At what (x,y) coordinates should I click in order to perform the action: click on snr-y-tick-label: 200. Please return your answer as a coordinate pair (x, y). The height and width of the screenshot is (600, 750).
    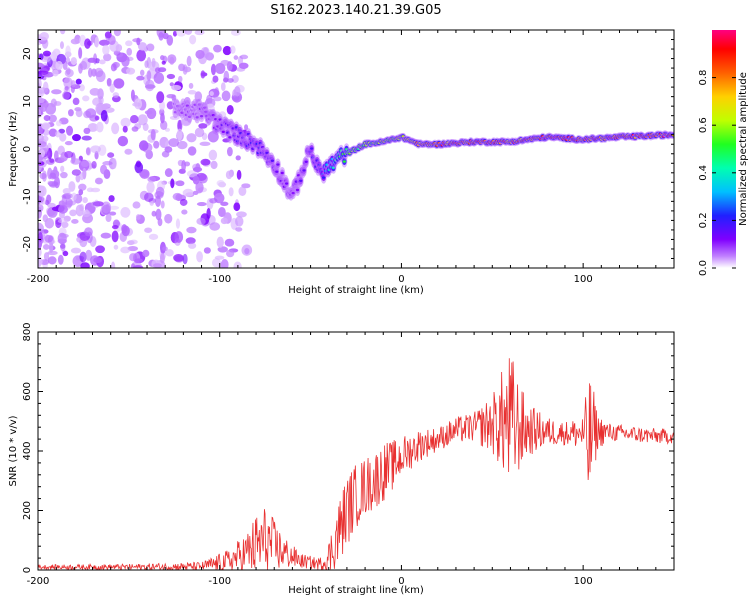
    Looking at the image, I should click on (27, 510).